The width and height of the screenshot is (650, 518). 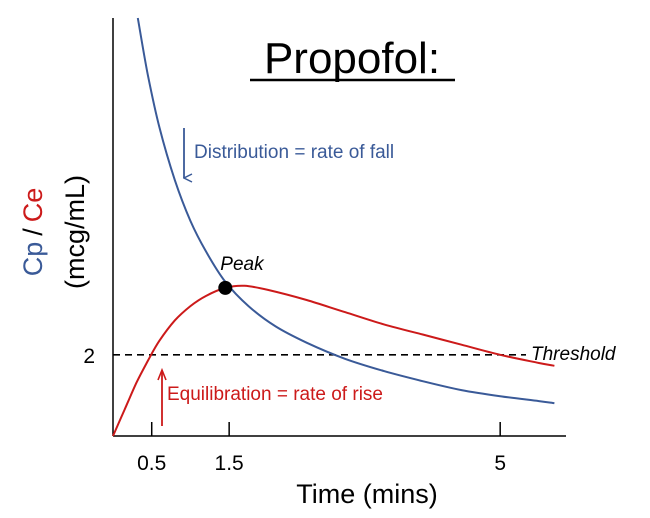 What do you see at coordinates (225, 287) in the screenshot?
I see `peak-point` at bounding box center [225, 287].